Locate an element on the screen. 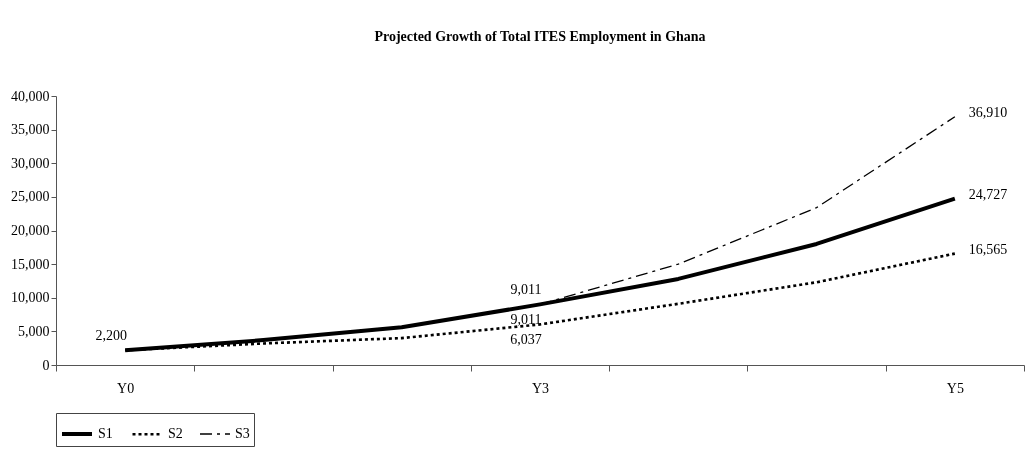 This screenshot has width=1035, height=455. y-tick-label: 5,000 is located at coordinates (34, 331).